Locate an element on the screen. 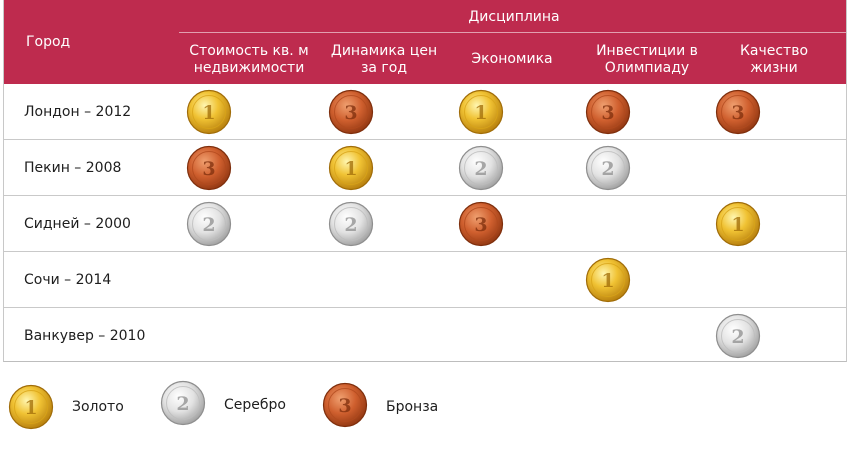  legend-gold-medal-icon: 1 is located at coordinates (31, 407).